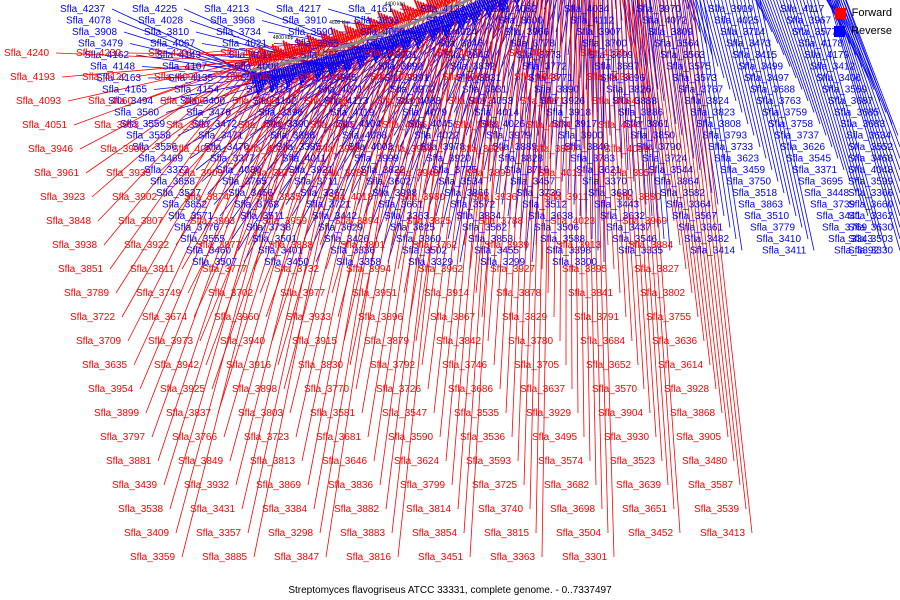 This screenshot has width=900, height=600. What do you see at coordinates (490, 101) in the screenshot?
I see `reverse-gene-label: Sfla_4053` at bounding box center [490, 101].